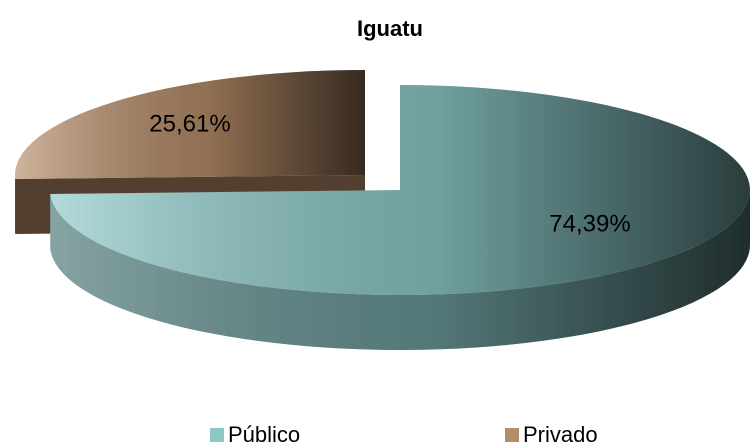 Image resolution: width=755 pixels, height=447 pixels. What do you see at coordinates (589, 223) in the screenshot?
I see `data-label: 74,39%` at bounding box center [589, 223].